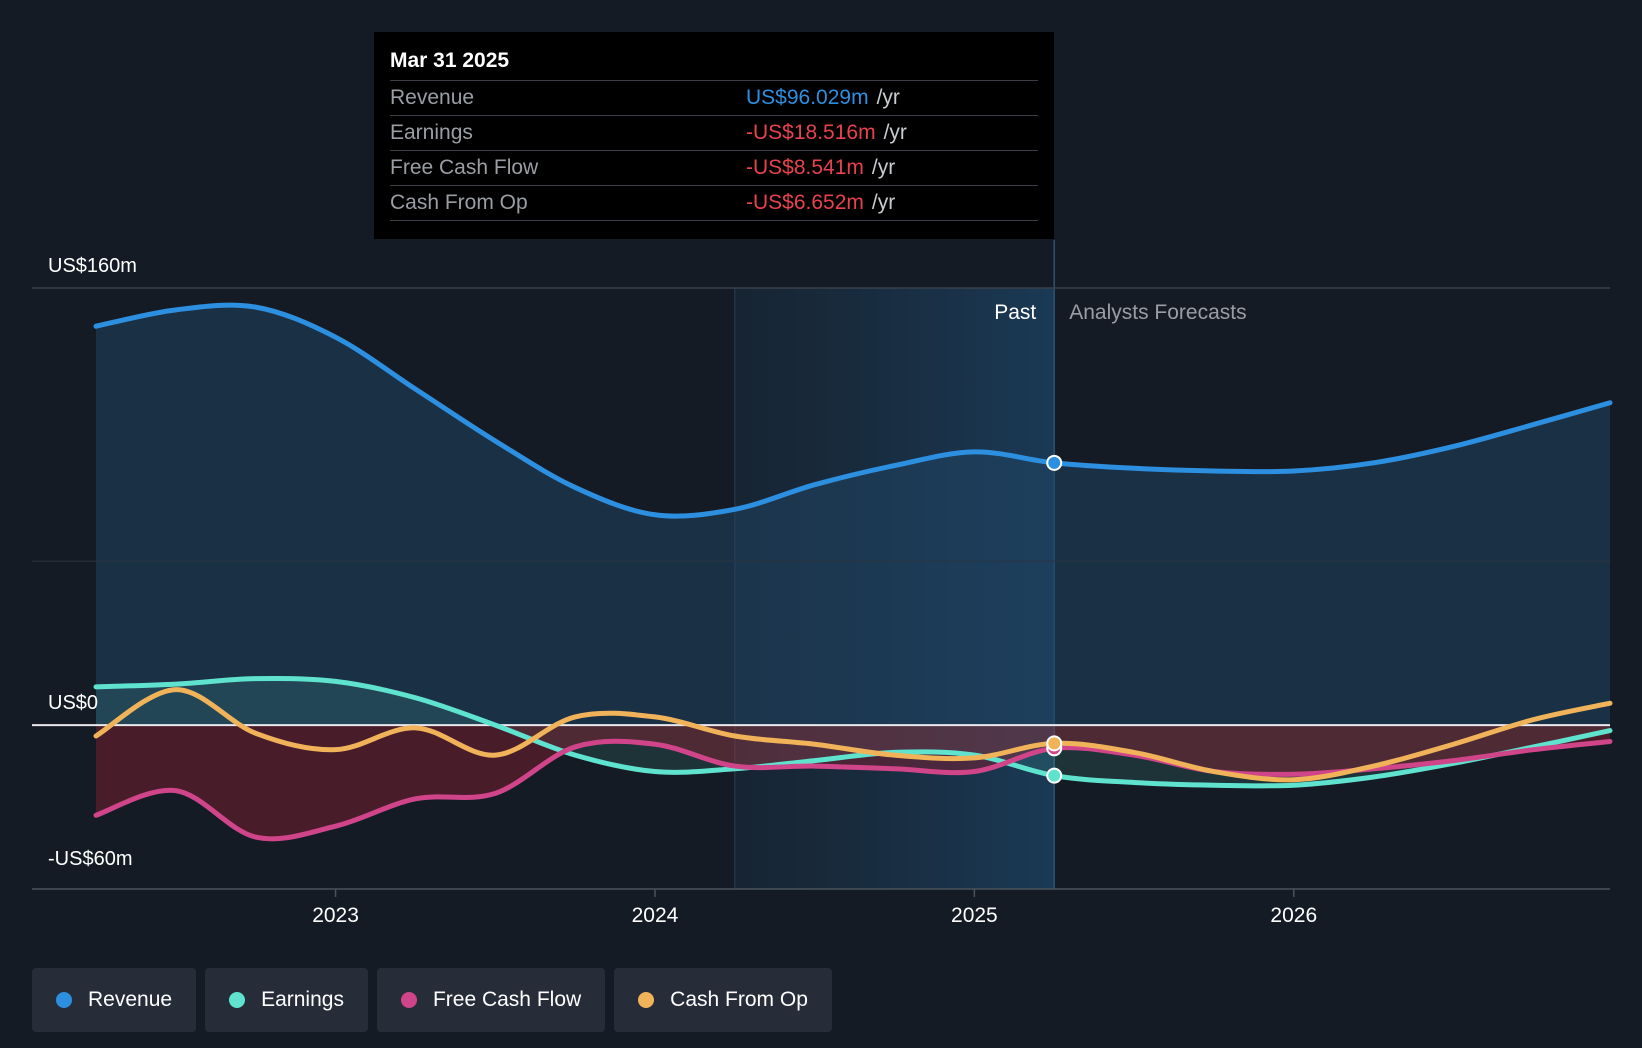 The width and height of the screenshot is (1642, 1048). Describe the element at coordinates (450, 60) in the screenshot. I see `tooltip-date: Mar 31 2025` at that location.